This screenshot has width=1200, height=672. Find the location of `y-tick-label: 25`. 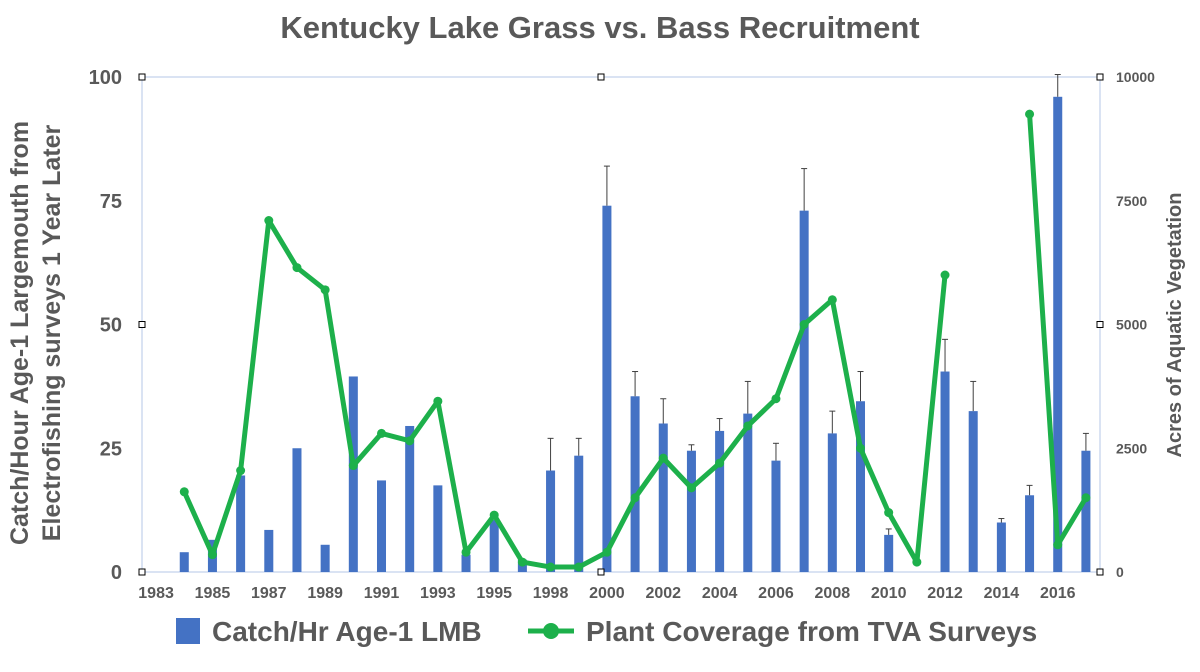

y-tick-label: 25 is located at coordinates (111, 449).